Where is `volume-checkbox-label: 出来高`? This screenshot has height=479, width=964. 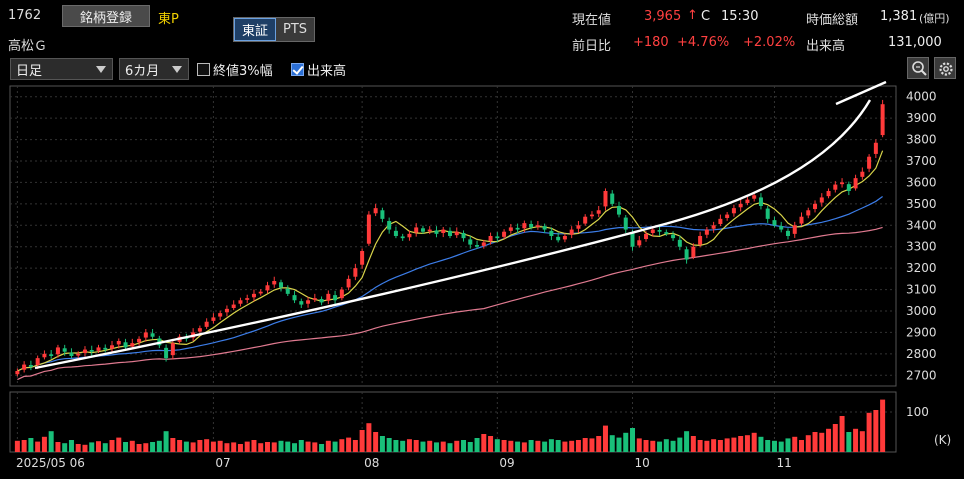 volume-checkbox-label: 出来高 is located at coordinates (327, 71).